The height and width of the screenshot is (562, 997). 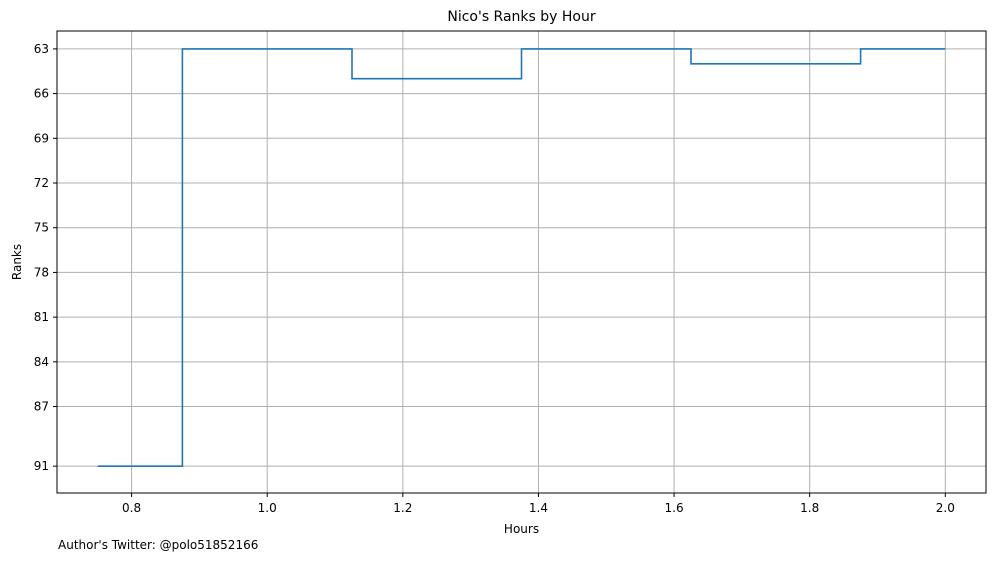 I want to click on y-tick-label: 69, so click(x=41, y=138).